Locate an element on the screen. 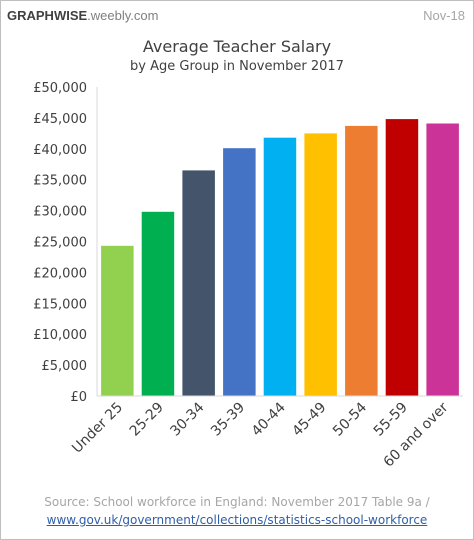 The image size is (474, 540). x-tick-label: 50-54 is located at coordinates (350, 419).